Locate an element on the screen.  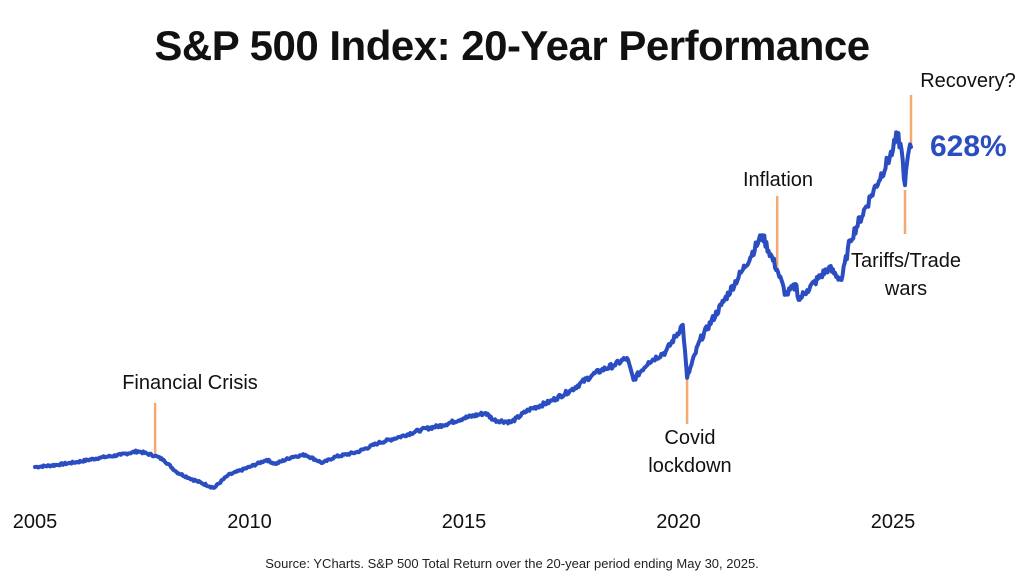
x-tick-label-2025: 2025 is located at coordinates (893, 522).